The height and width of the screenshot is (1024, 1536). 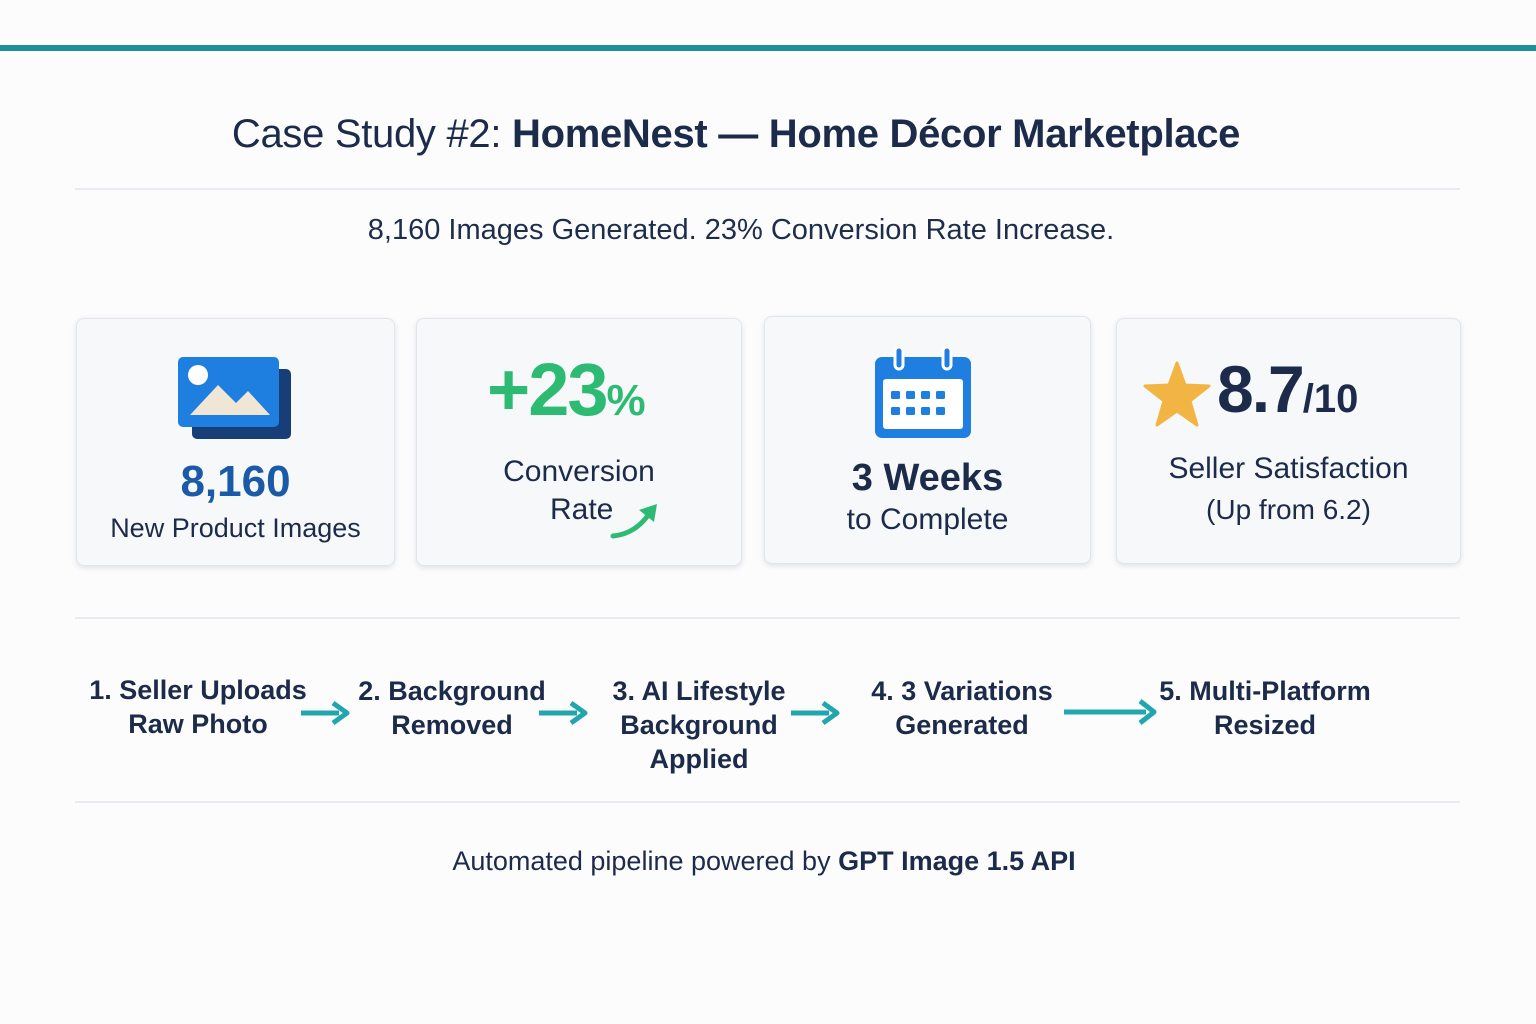 What do you see at coordinates (962, 708) in the screenshot?
I see `pipeline-step-4: 4. 3 Variations Generated` at bounding box center [962, 708].